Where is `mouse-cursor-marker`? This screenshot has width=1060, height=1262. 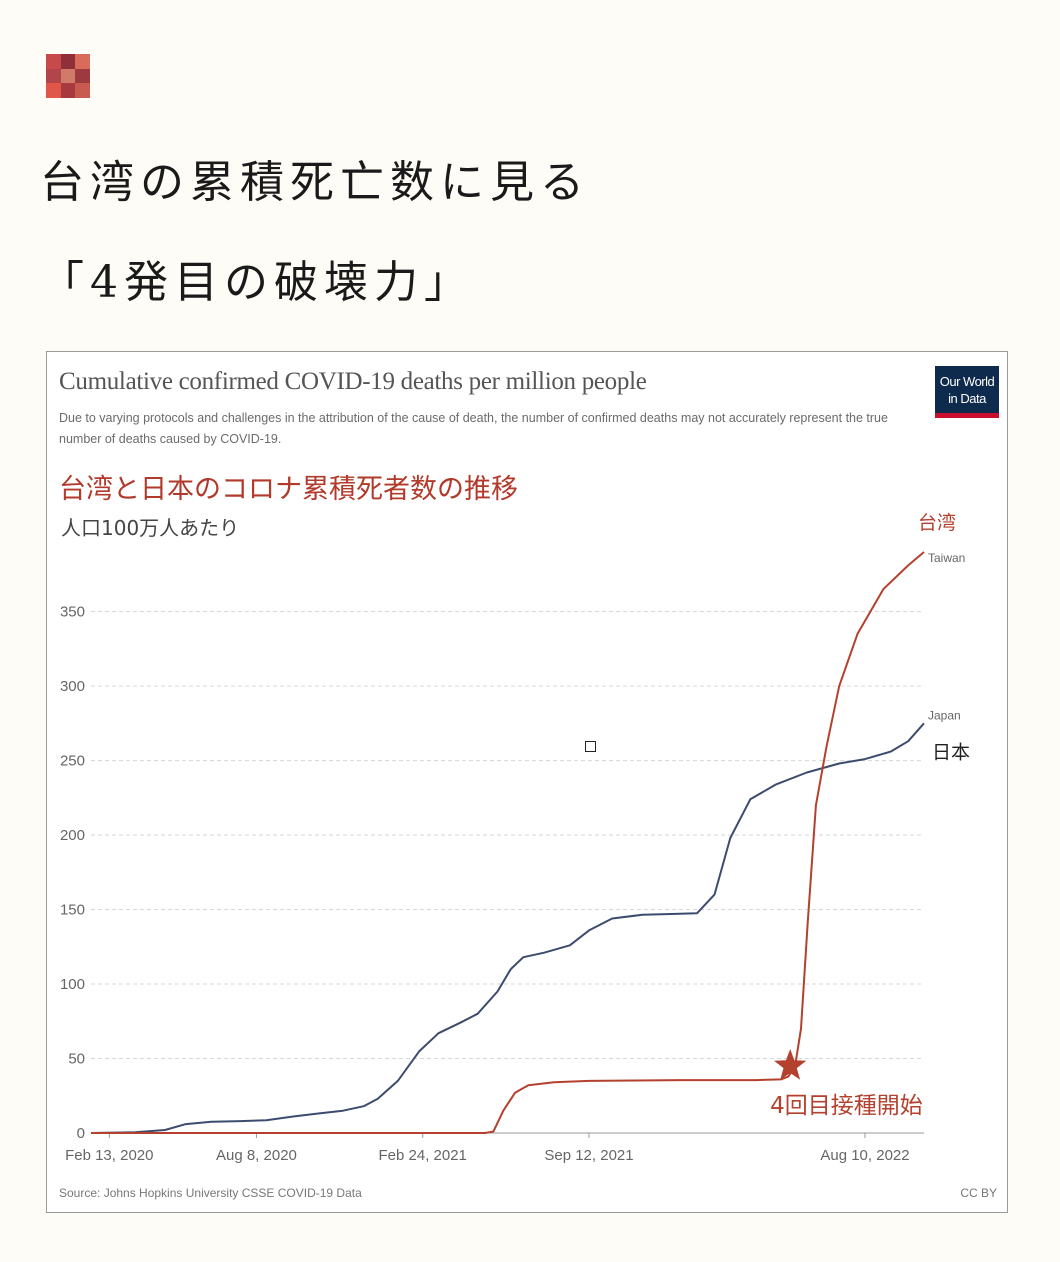 mouse-cursor-marker is located at coordinates (590, 746).